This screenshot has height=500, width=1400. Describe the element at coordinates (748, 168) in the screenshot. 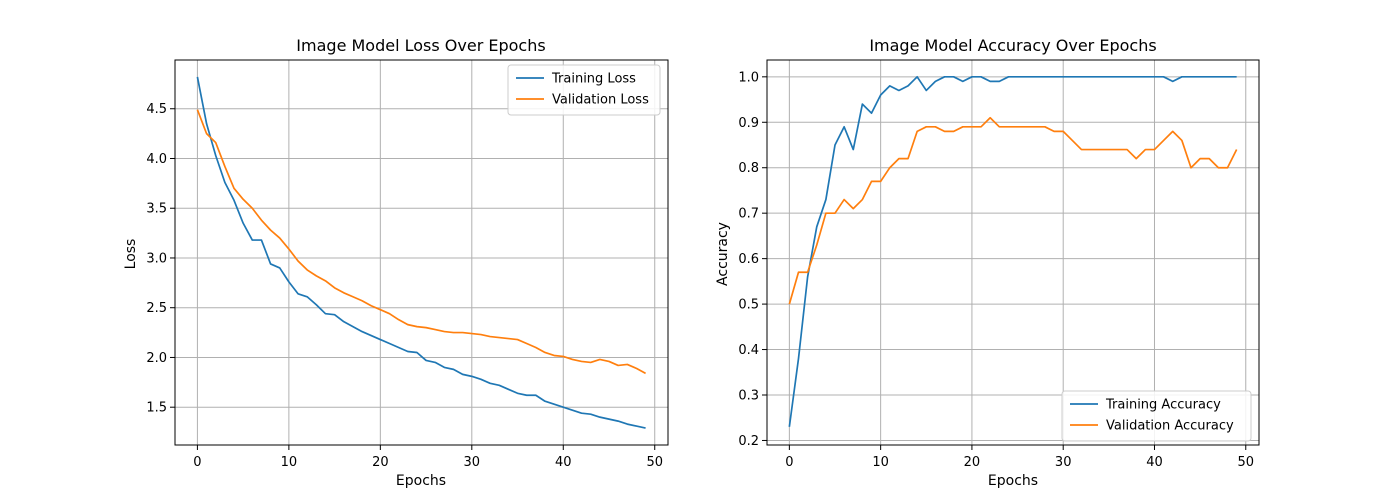

I see `y-tick-label: 0.8` at that location.